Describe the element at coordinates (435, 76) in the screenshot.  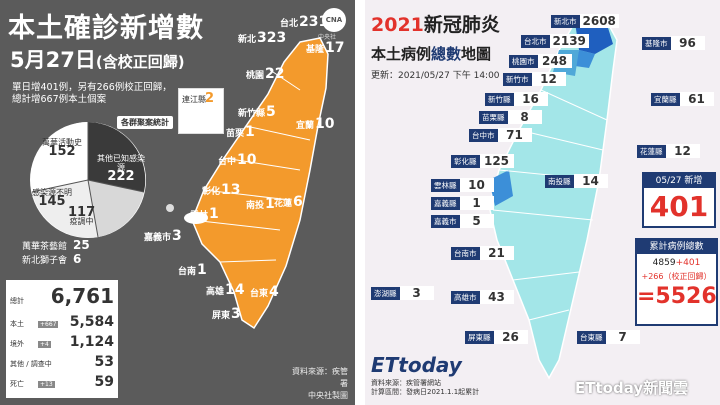
I see `updated-time: 更新：2021/05/27 下午 14:00` at that location.